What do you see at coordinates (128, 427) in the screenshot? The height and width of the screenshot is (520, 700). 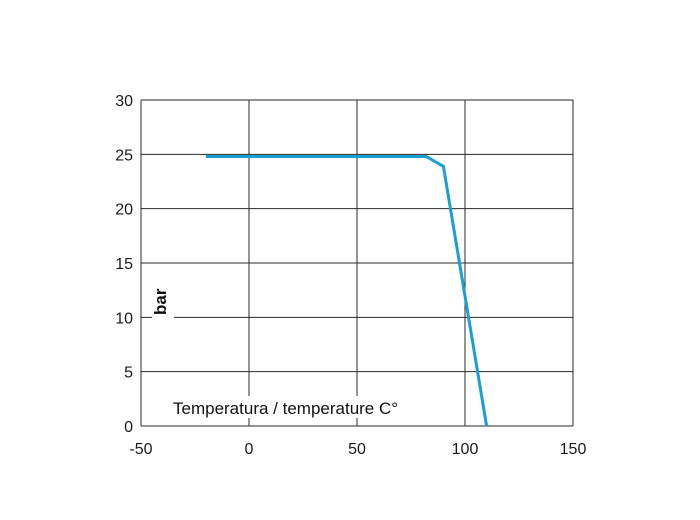 I see `y-tick-label: 0` at bounding box center [128, 427].